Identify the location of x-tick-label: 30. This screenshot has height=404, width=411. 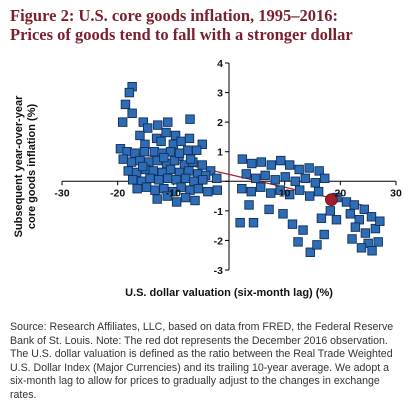
(396, 193).